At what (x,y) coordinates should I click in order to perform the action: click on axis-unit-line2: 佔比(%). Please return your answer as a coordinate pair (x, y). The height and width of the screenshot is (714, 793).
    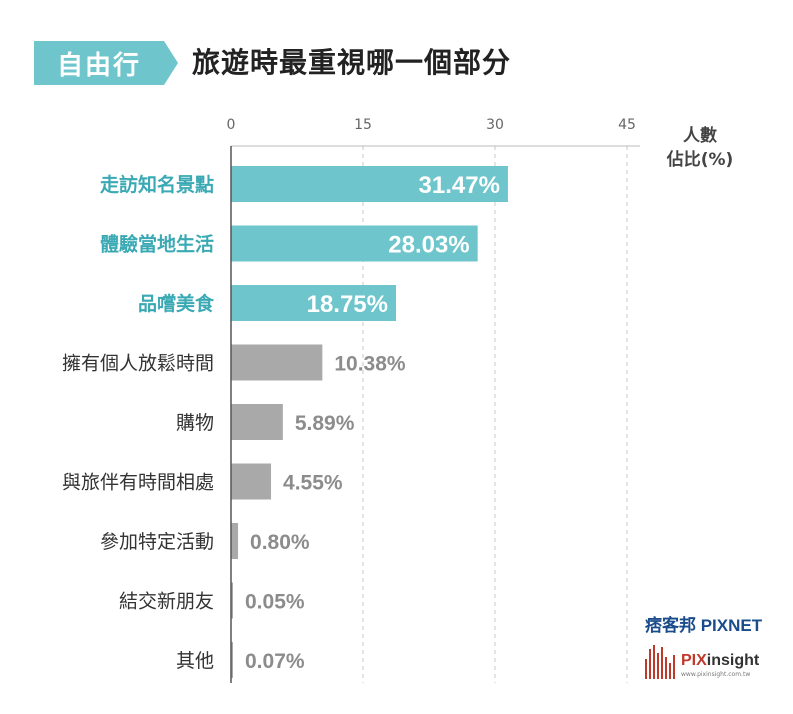
    Looking at the image, I should click on (700, 160).